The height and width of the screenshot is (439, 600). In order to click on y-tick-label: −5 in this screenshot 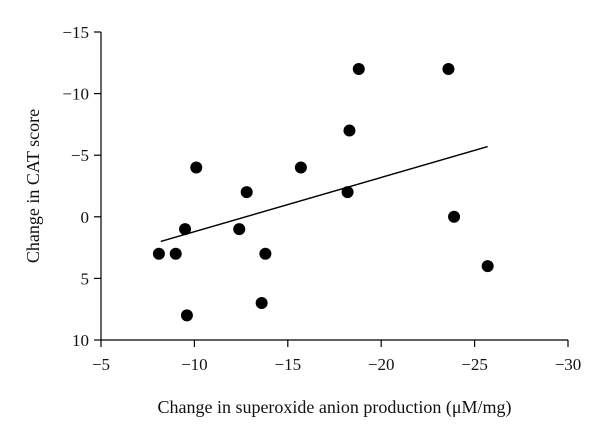, I will do `click(80, 155)`.